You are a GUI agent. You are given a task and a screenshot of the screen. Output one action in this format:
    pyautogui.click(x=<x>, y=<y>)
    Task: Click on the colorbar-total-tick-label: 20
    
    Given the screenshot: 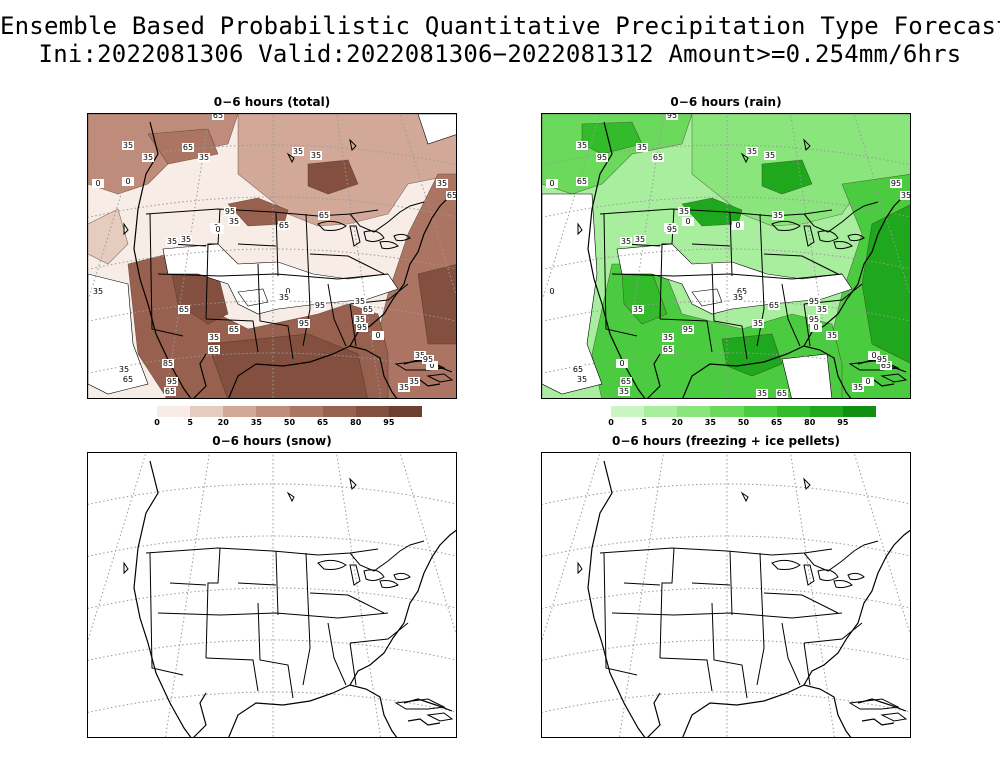 What is the action you would take?
    pyautogui.click(x=223, y=422)
    